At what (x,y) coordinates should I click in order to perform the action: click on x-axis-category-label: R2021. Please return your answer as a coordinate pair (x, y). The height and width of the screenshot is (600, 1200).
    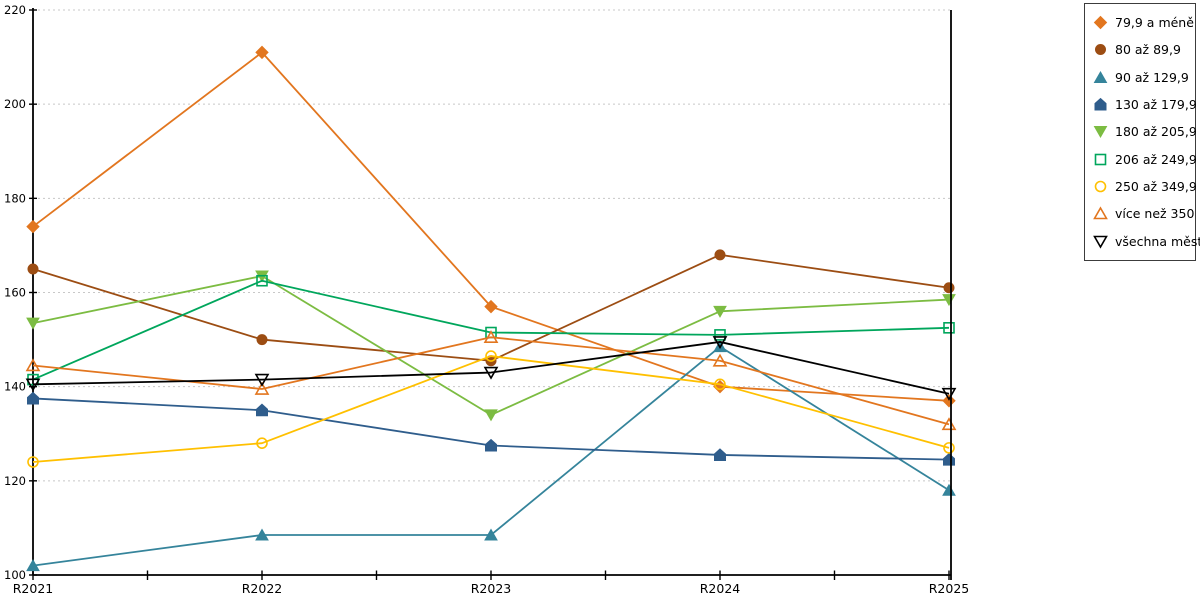
    Looking at the image, I should click on (33, 588).